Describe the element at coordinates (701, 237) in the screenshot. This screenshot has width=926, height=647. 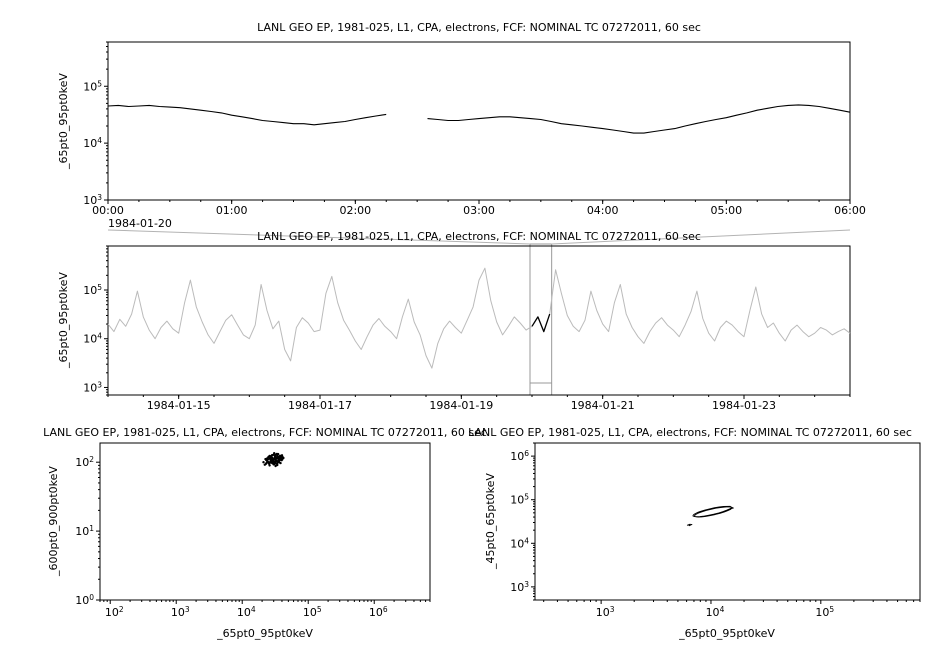
I see `connector-line-right` at that location.